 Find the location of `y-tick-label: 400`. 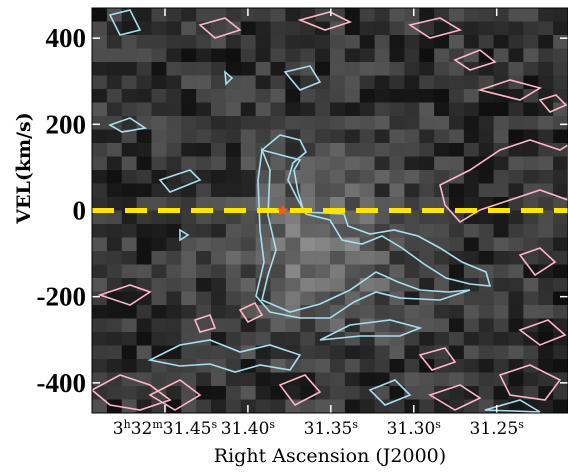

y-tick-label: 400 is located at coordinates (66, 38).